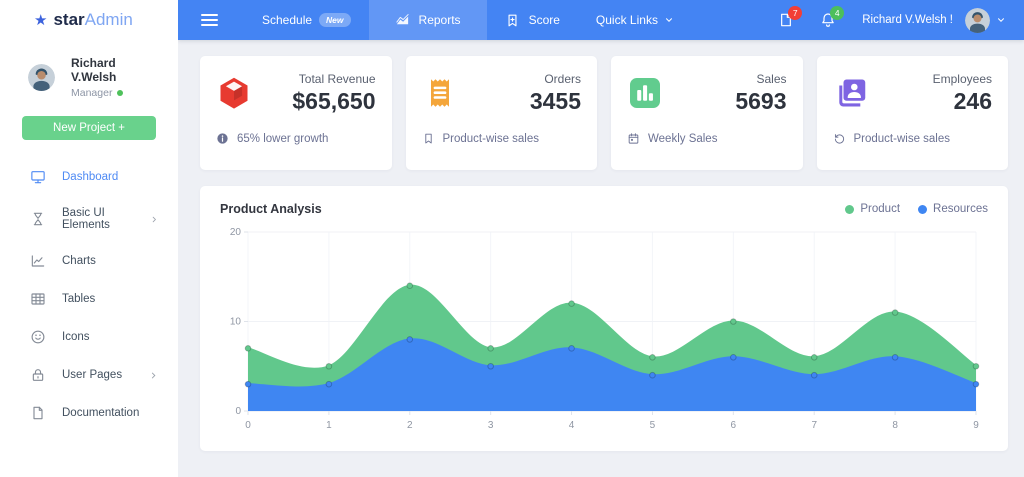 This screenshot has width=1024, height=477. I want to click on sidebar-item-dashboard: Dashboard, so click(89, 177).